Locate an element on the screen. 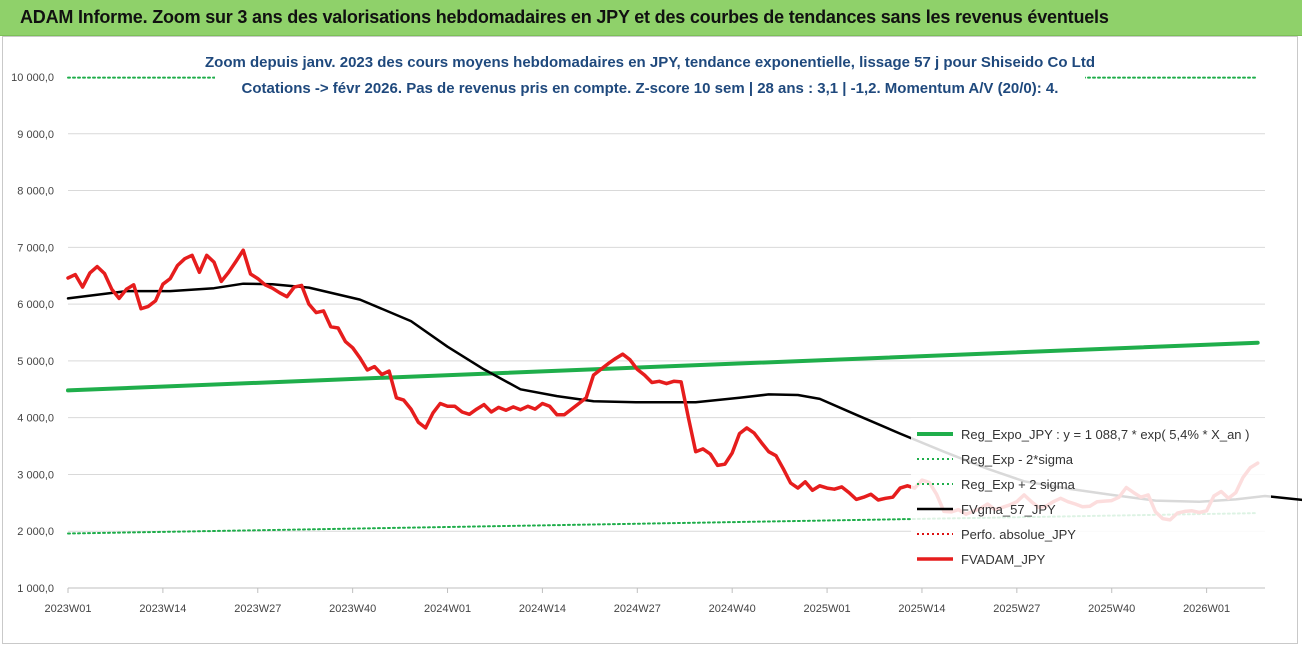 The height and width of the screenshot is (647, 1302). x-tick-label: 2023W40 is located at coordinates (352, 609).